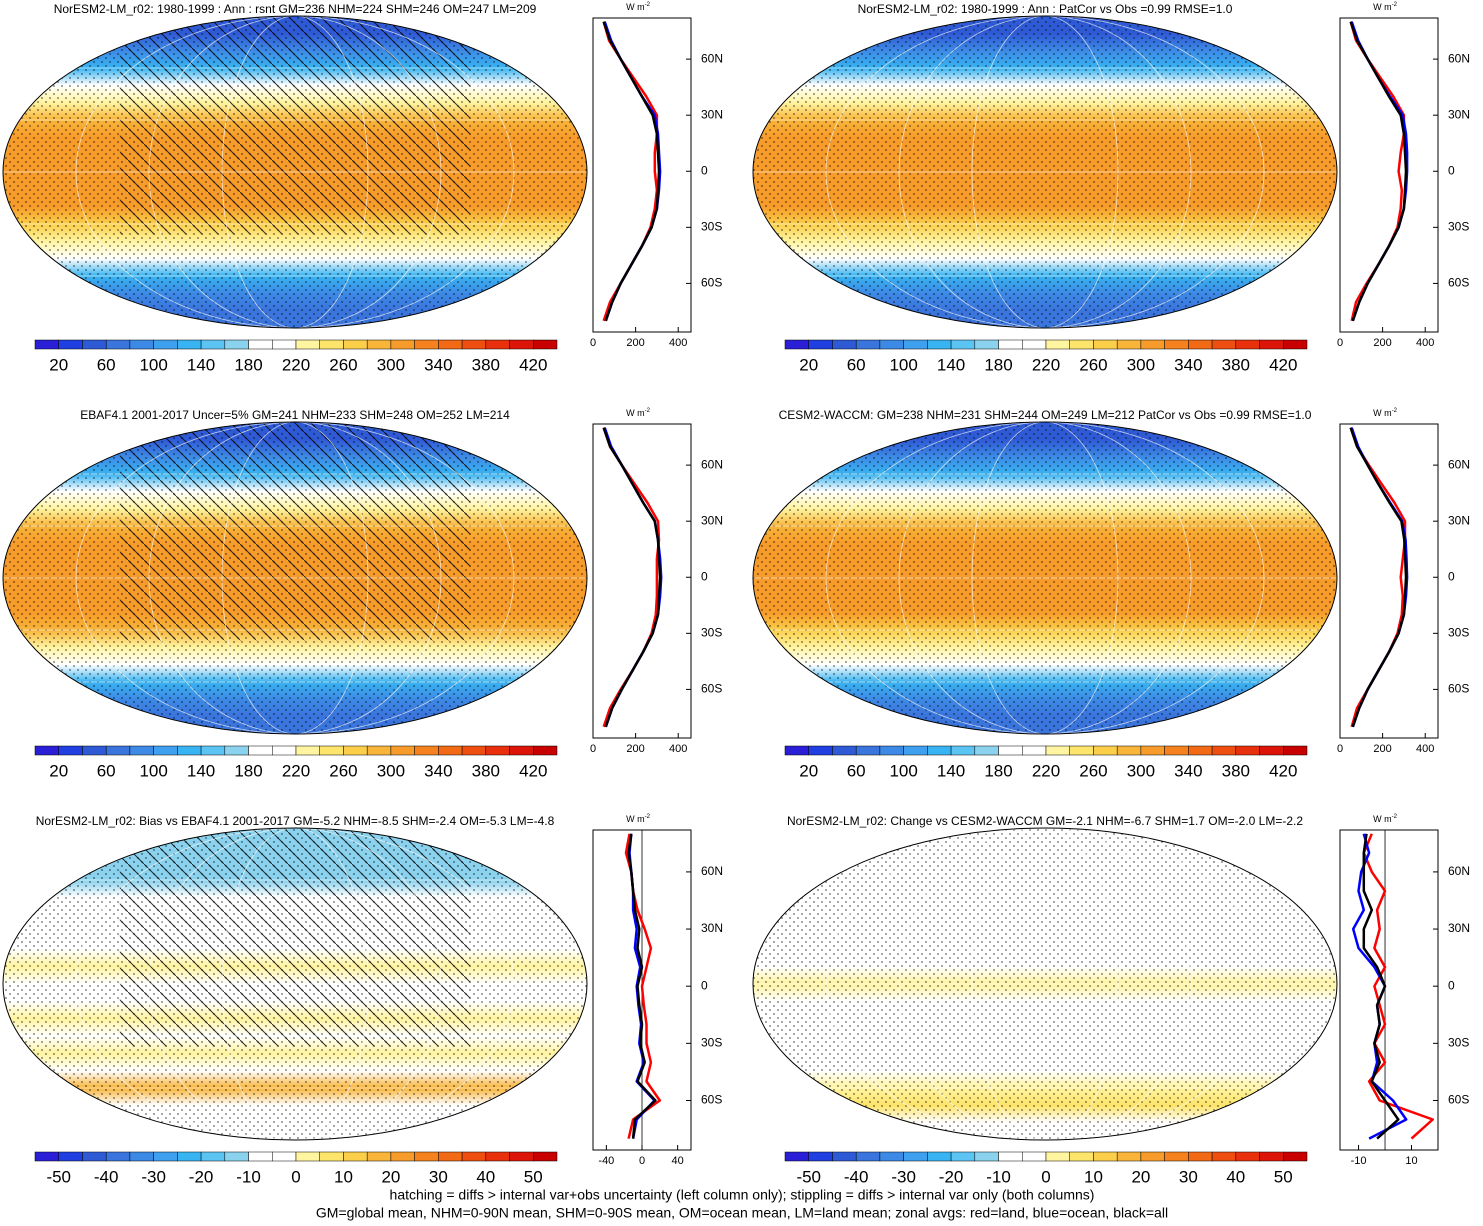 The height and width of the screenshot is (1226, 1483). Describe the element at coordinates (635, 7) in the screenshot. I see `unit-text: W m` at that location.